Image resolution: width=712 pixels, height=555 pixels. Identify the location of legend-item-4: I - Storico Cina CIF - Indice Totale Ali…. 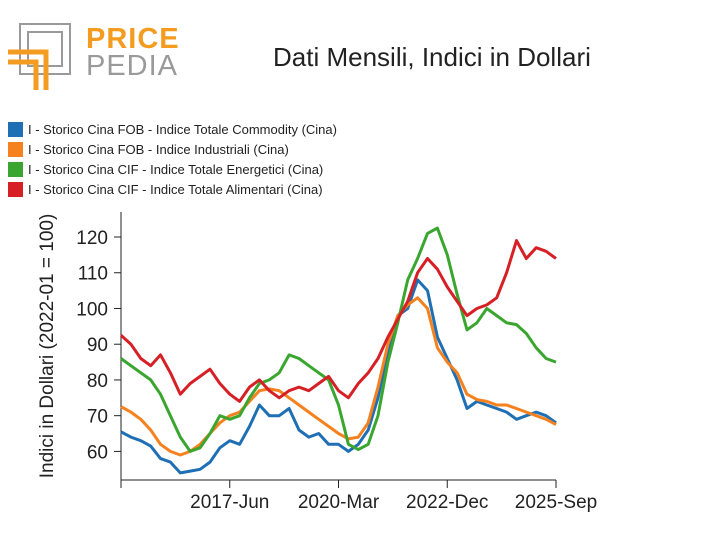
(172, 189).